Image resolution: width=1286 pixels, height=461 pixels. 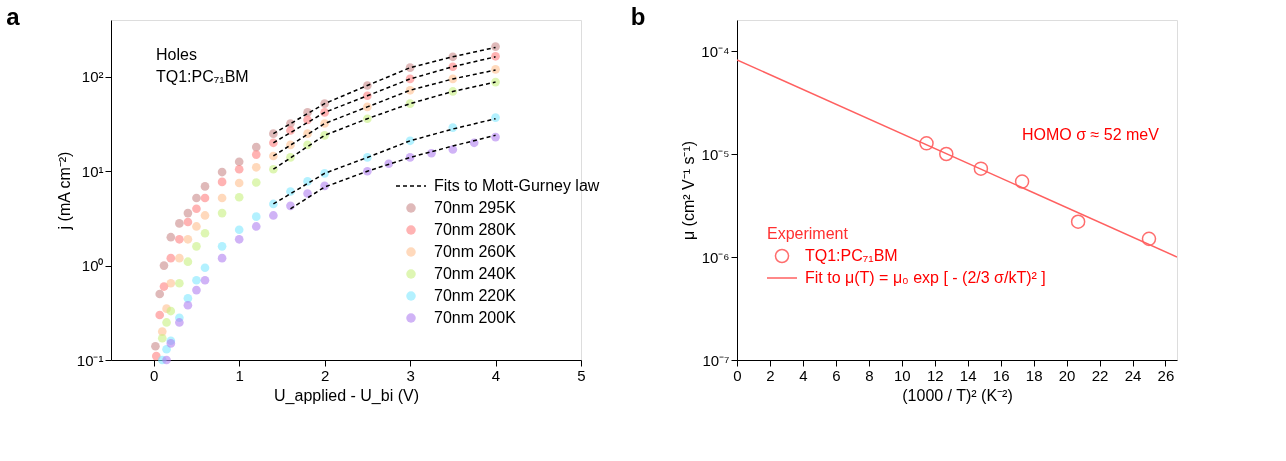 I want to click on x-tick-label: 26, so click(x=1166, y=375).